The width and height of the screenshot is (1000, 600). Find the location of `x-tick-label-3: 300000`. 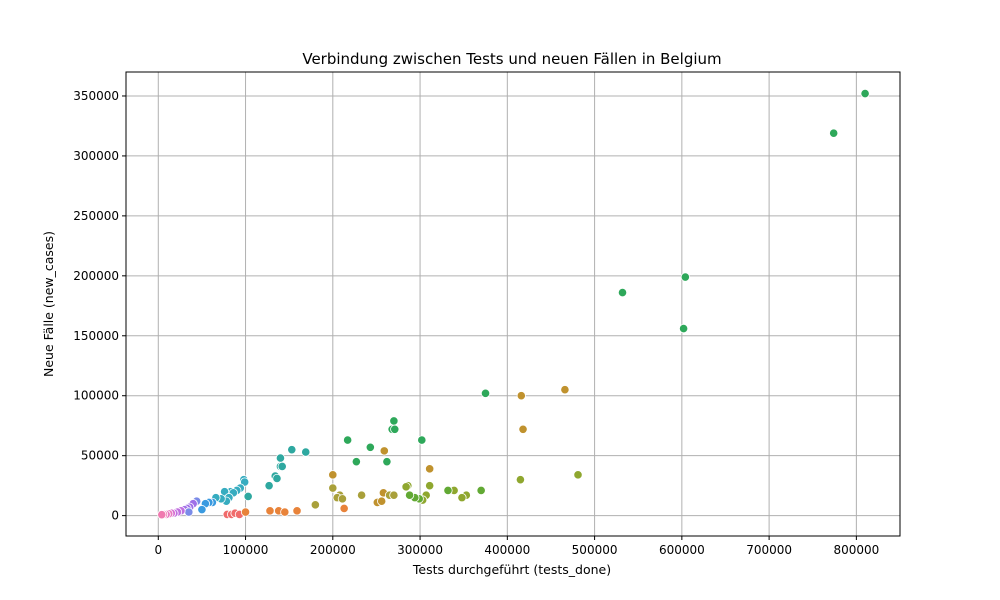

x-tick-label-3: 300000 is located at coordinates (420, 550).